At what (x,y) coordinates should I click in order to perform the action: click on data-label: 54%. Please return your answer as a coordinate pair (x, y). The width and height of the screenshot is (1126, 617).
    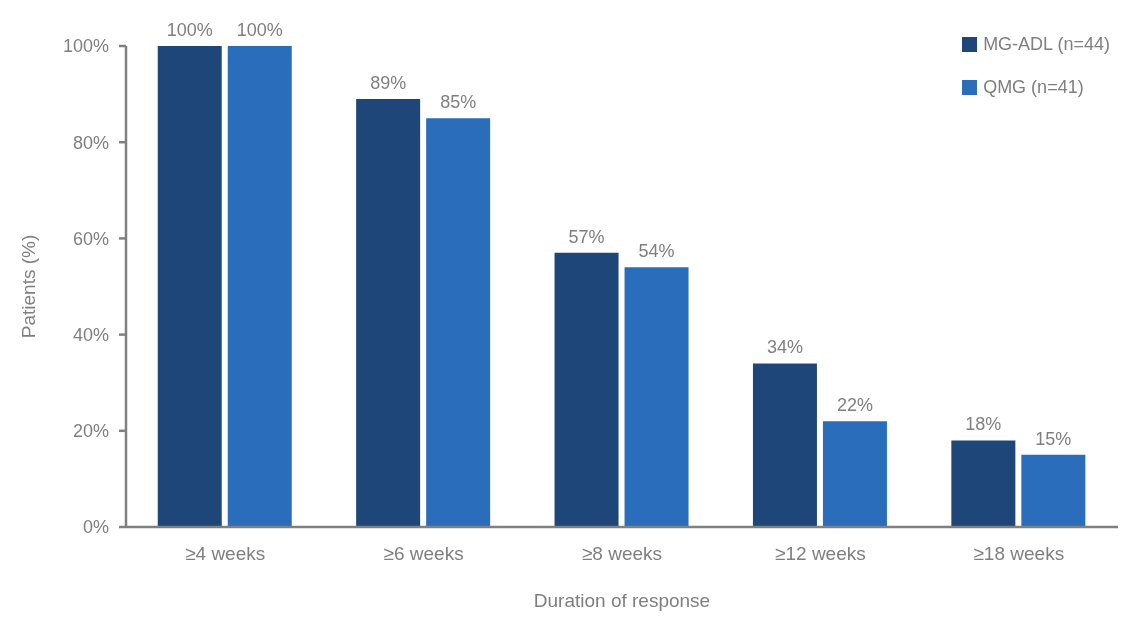
    Looking at the image, I should click on (656, 251).